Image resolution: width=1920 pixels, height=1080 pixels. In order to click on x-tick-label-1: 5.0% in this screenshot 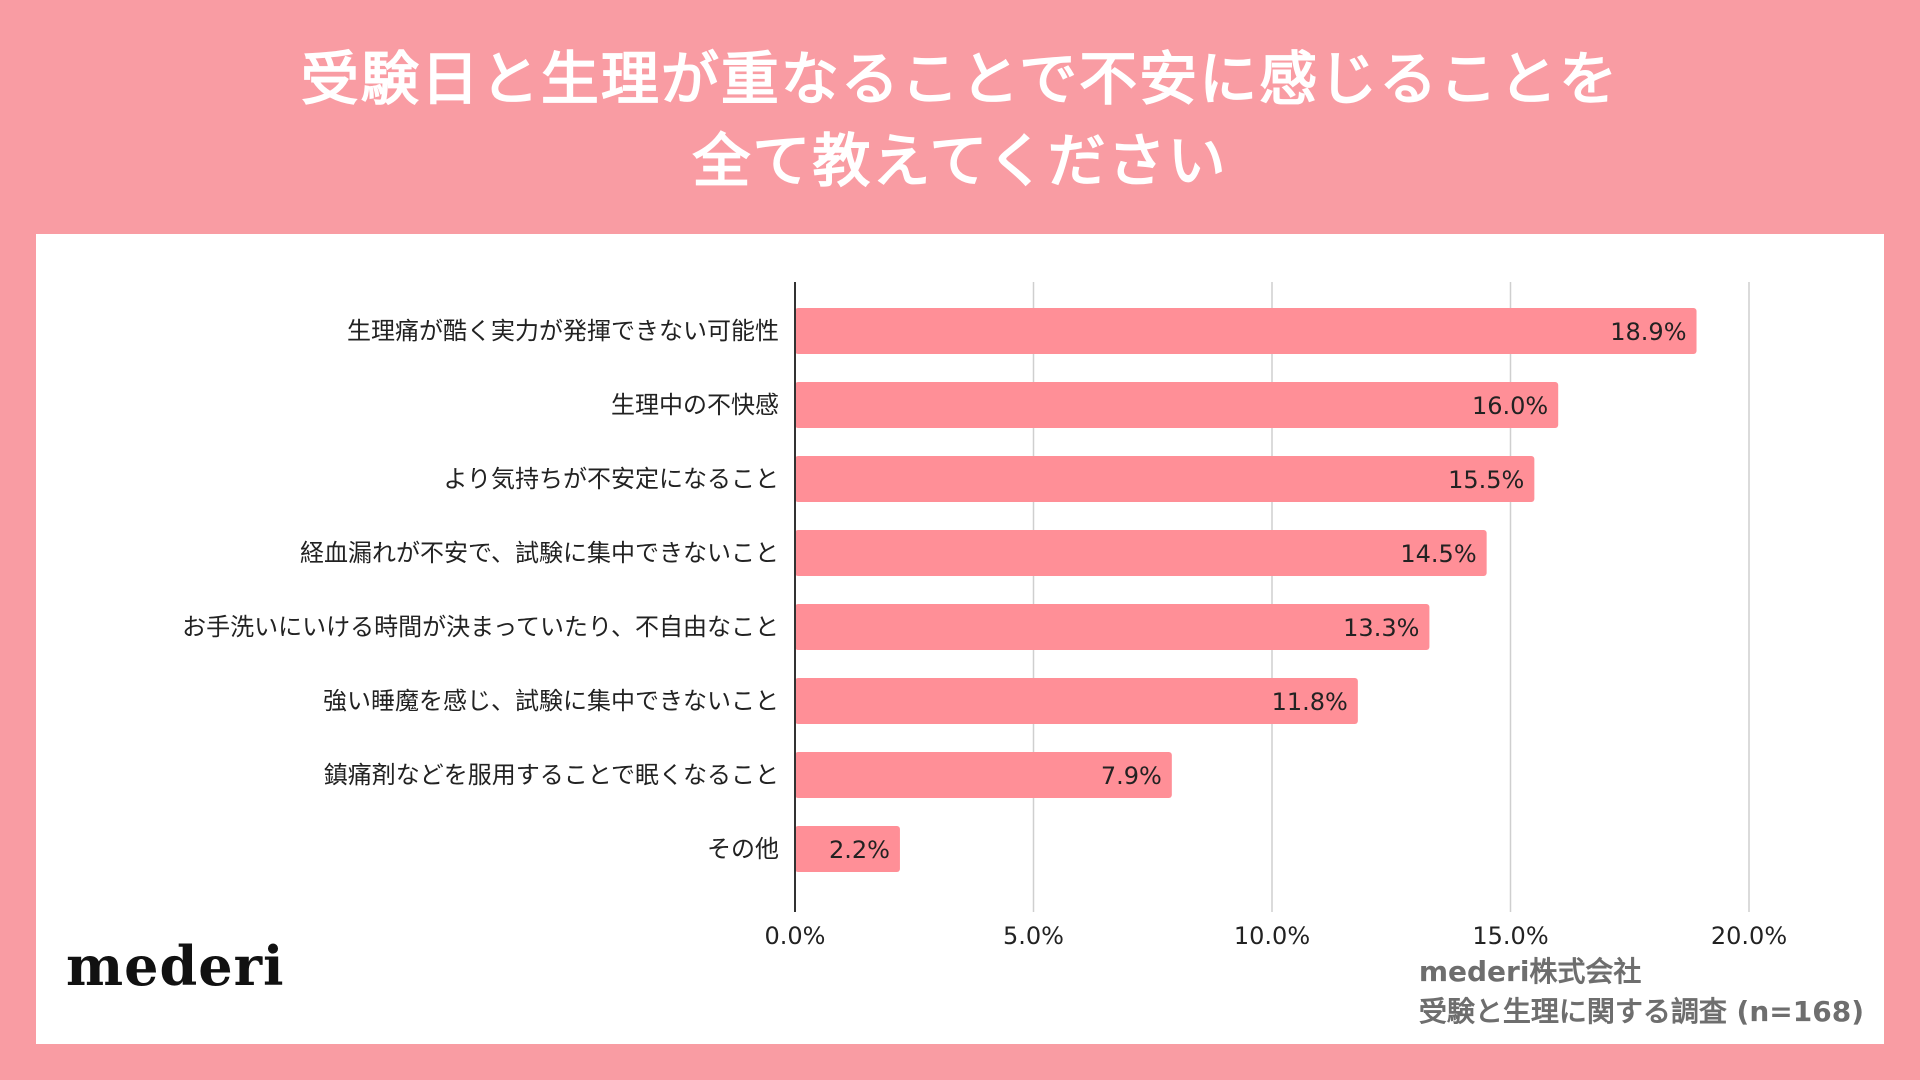, I will do `click(1033, 936)`.